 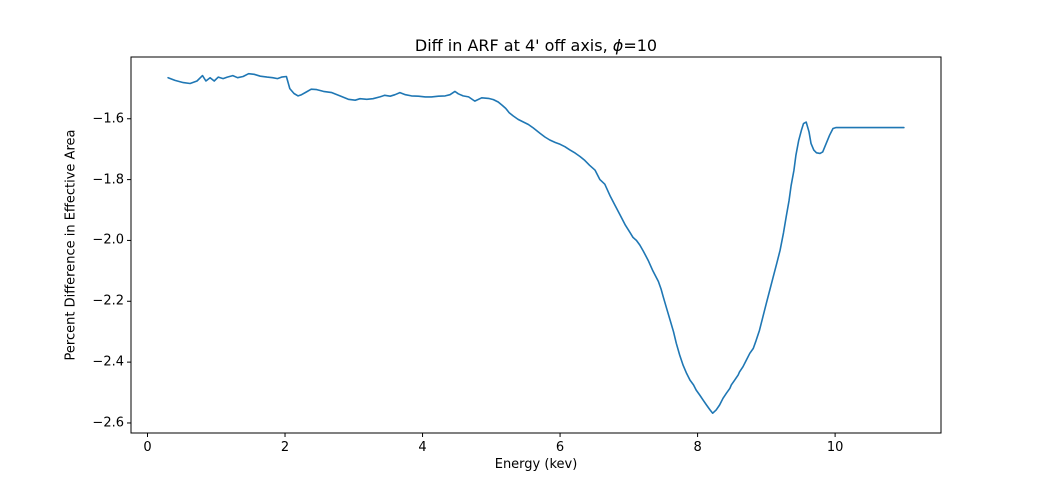 I want to click on y-tick-label: −1.6, so click(x=108, y=119).